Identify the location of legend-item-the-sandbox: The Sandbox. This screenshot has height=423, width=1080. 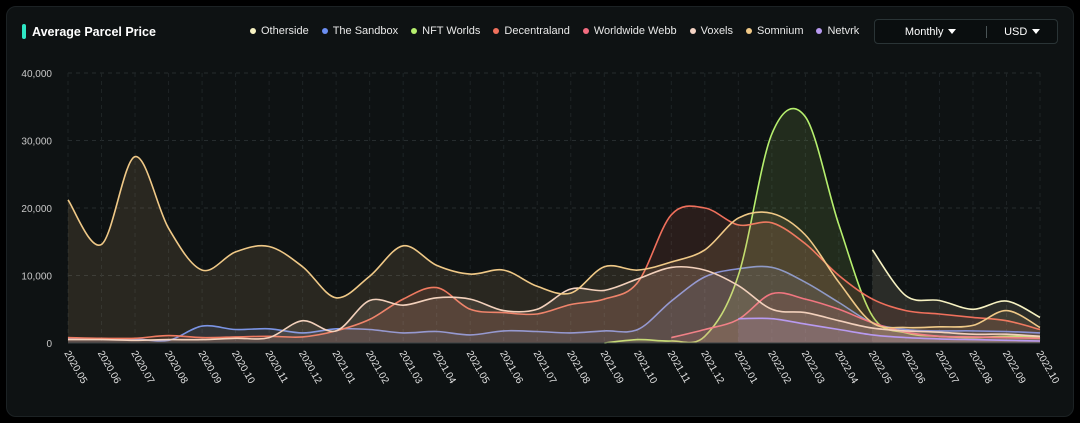
(360, 31).